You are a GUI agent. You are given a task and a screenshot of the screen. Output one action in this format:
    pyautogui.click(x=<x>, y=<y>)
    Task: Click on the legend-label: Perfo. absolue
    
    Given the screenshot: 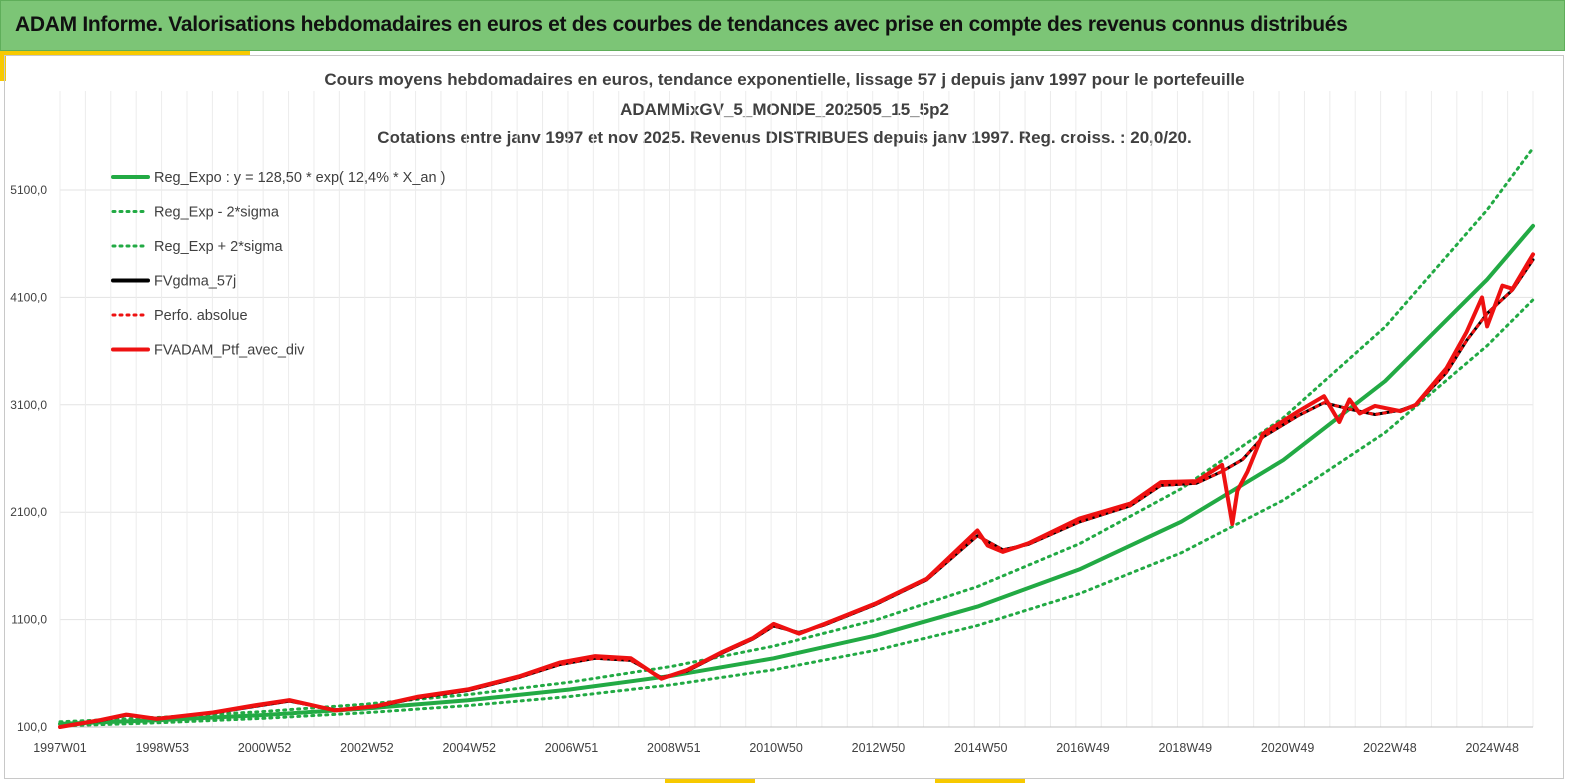 What is the action you would take?
    pyautogui.click(x=201, y=316)
    